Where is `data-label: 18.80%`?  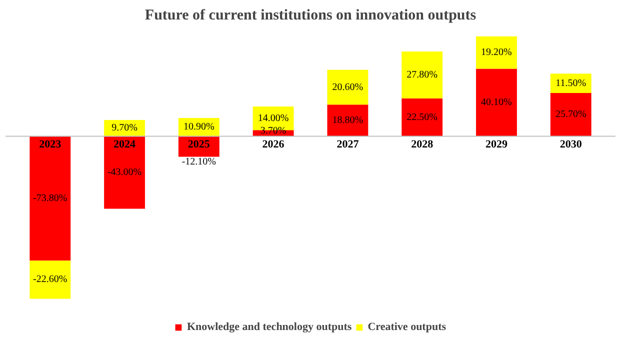
data-label: 18.80% is located at coordinates (348, 120).